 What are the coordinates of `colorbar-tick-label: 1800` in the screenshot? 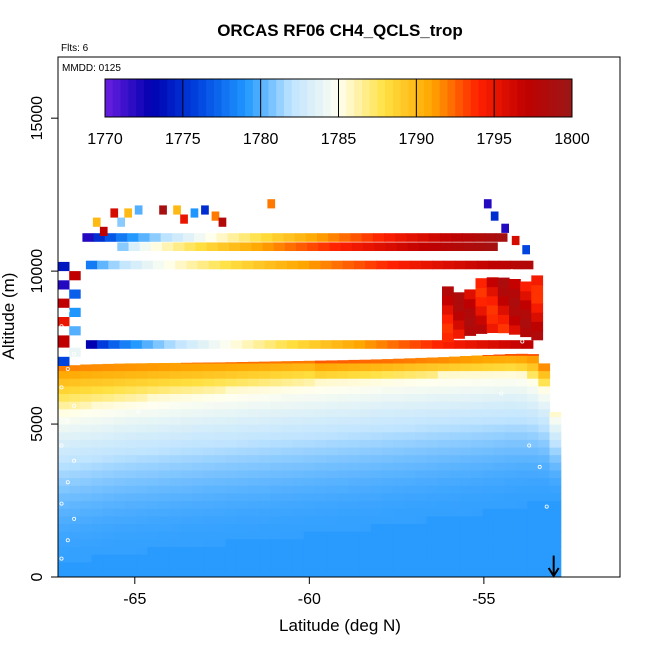 It's located at (572, 139).